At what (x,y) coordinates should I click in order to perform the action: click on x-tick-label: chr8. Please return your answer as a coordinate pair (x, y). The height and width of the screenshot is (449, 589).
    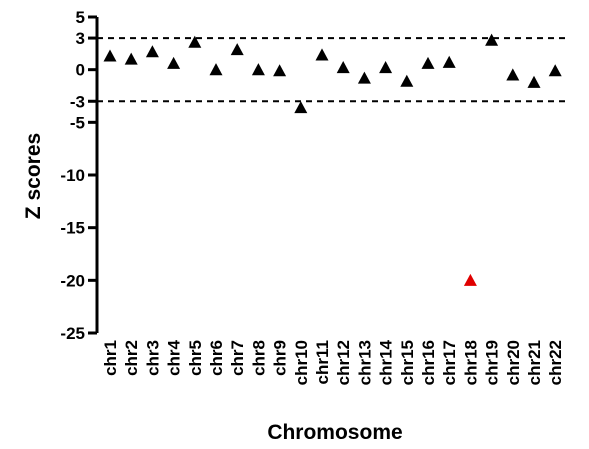
    Looking at the image, I should click on (258, 358).